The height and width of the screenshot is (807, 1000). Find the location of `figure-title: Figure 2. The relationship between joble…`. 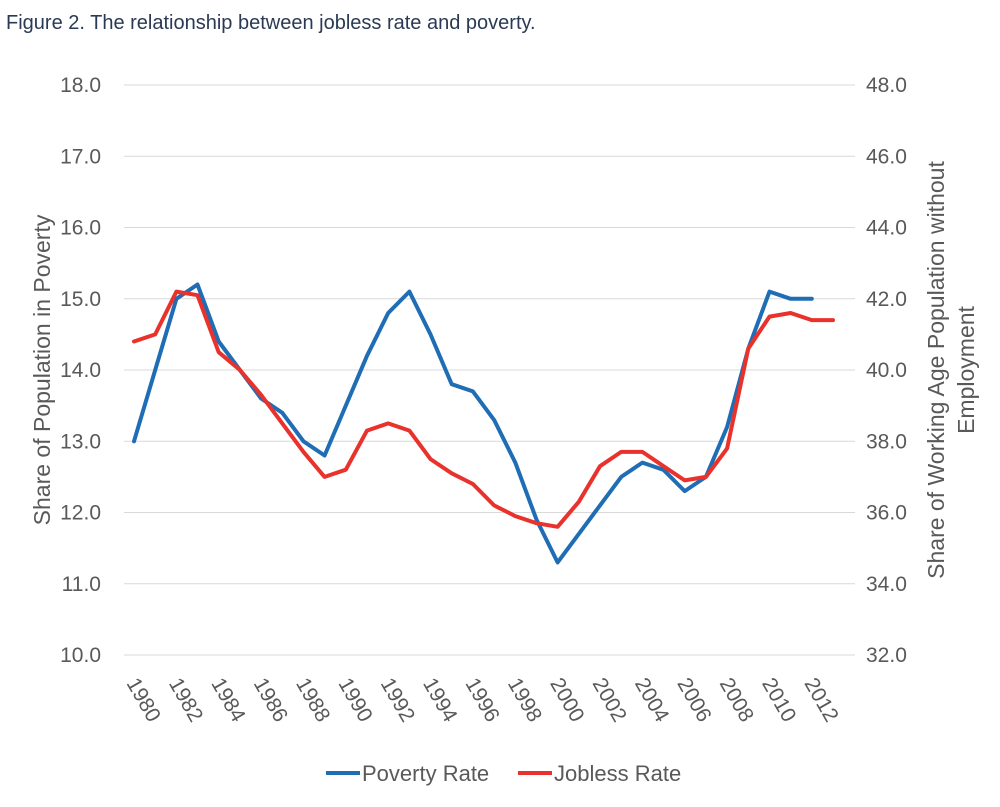

figure-title: Figure 2. The relationship between joble… is located at coordinates (271, 23).